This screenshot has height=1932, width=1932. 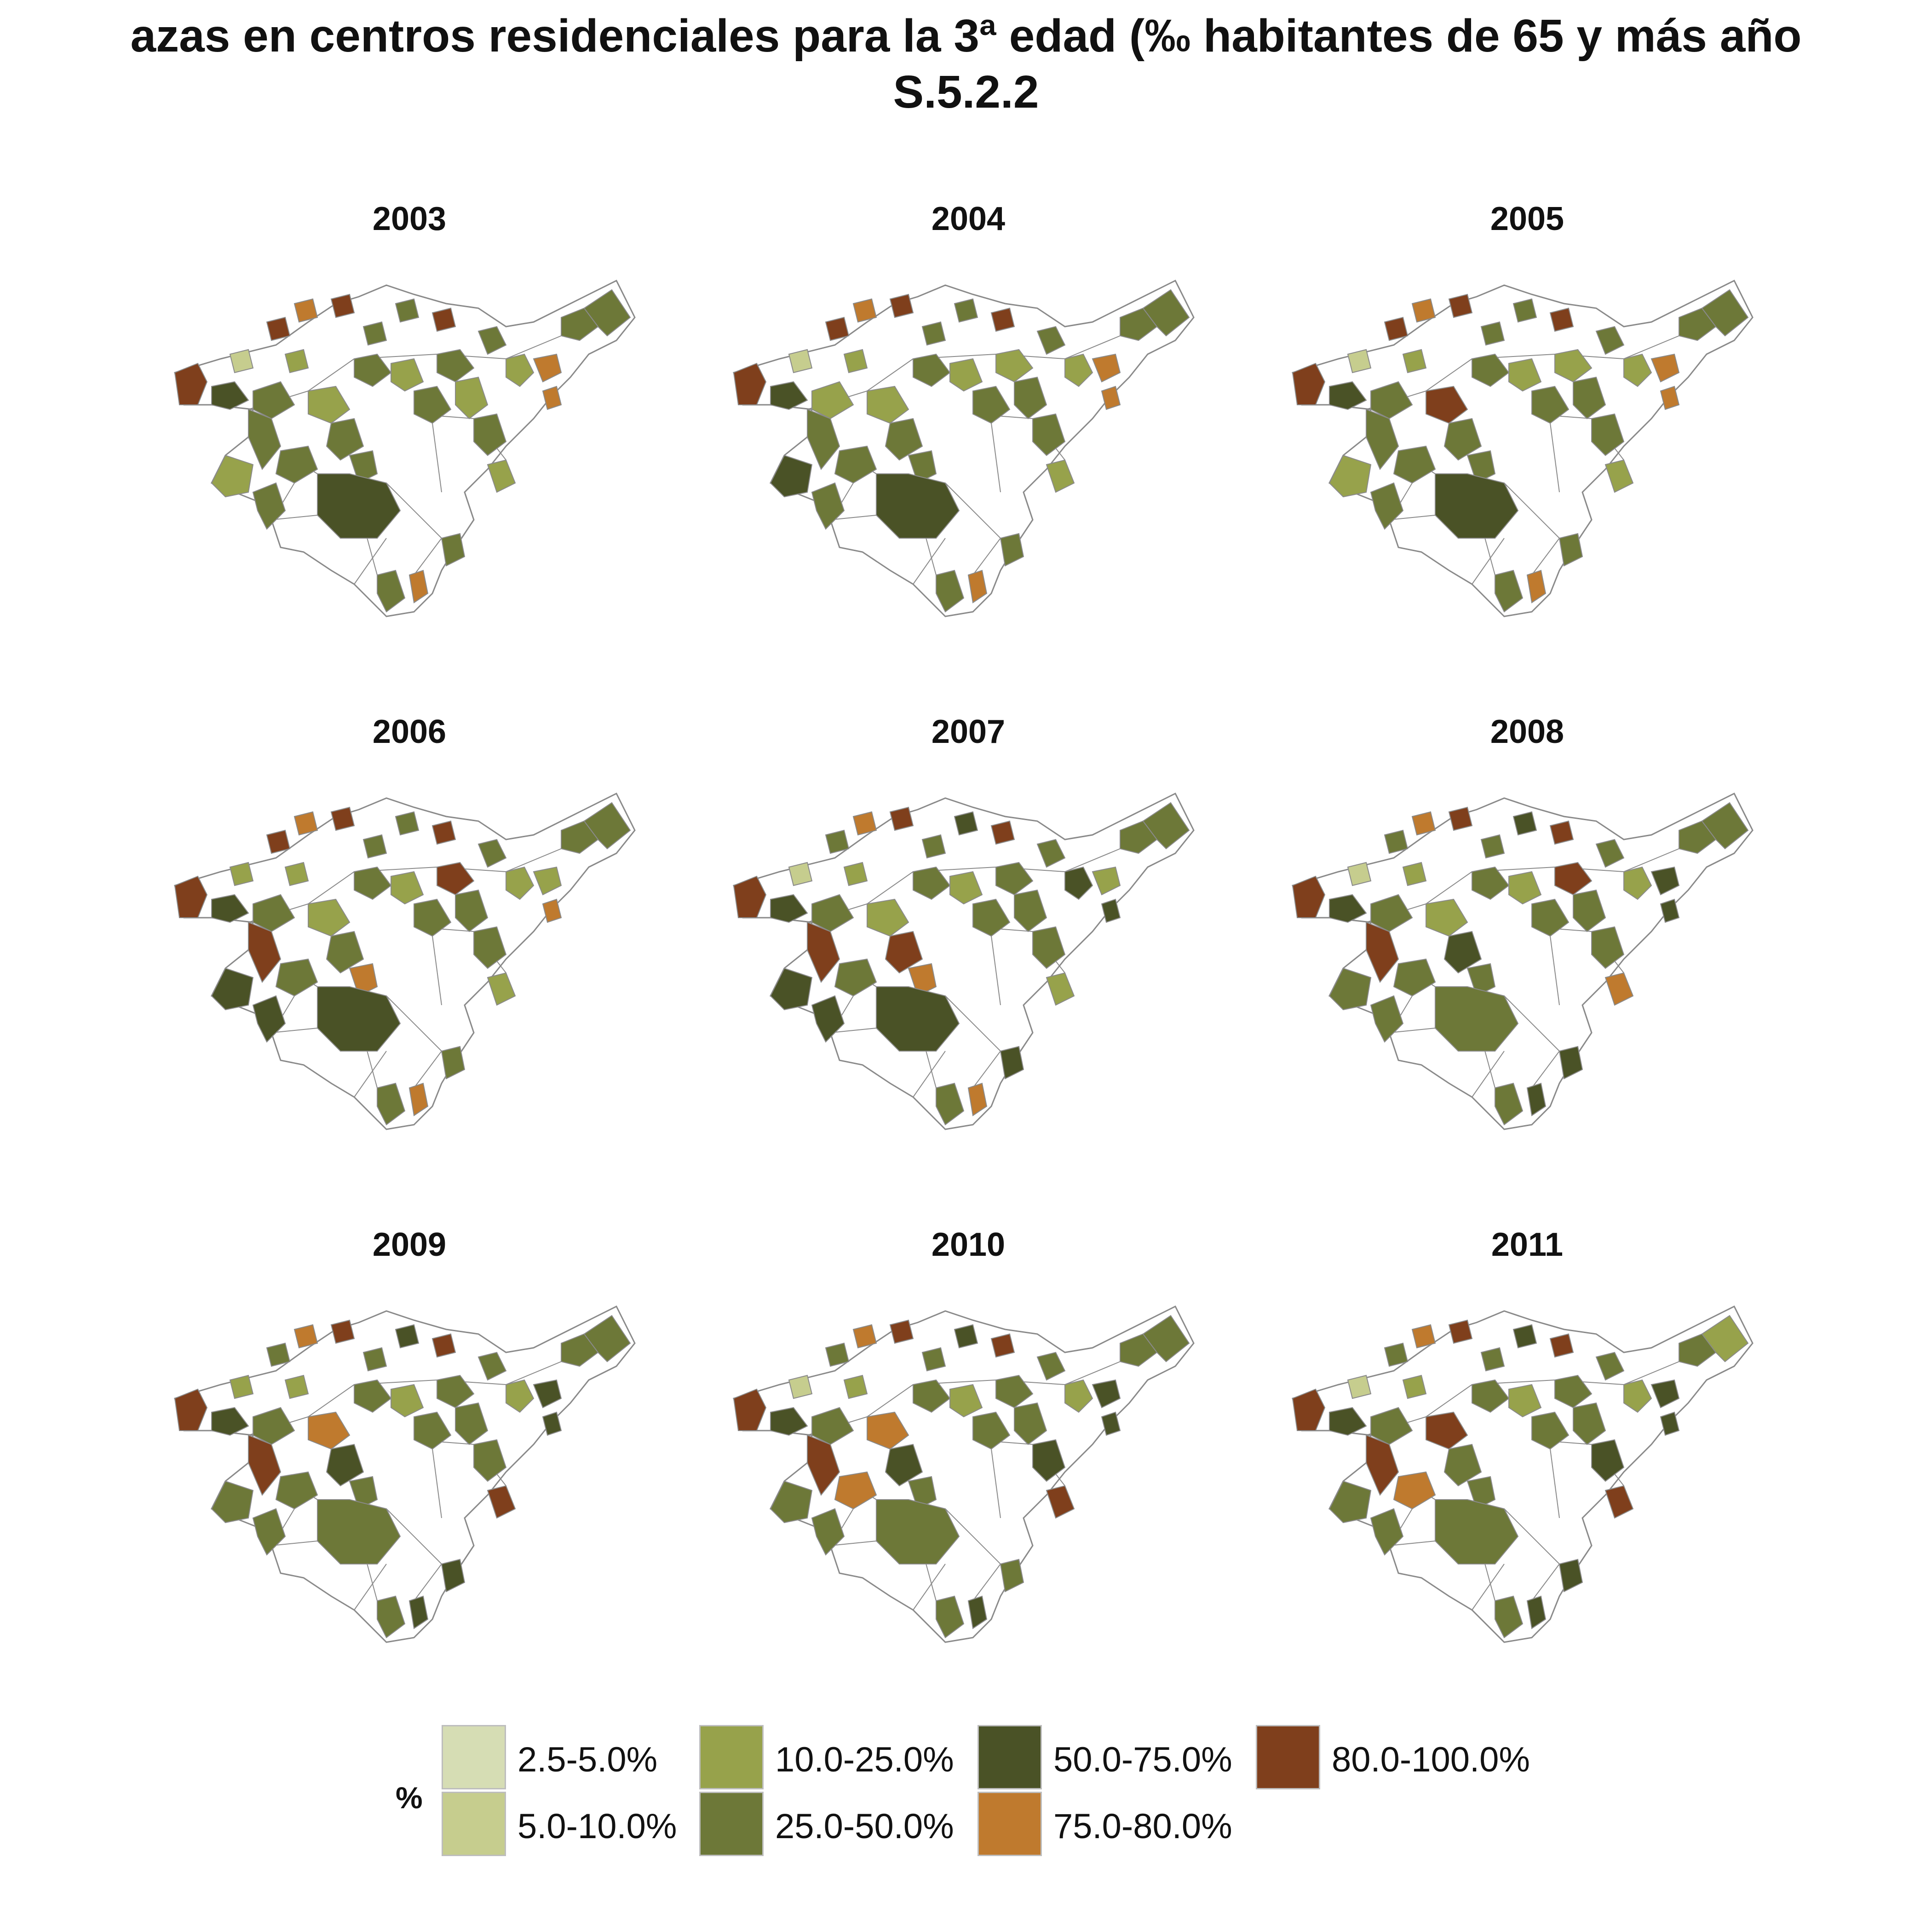 What do you see at coordinates (837, 1824) in the screenshot?
I see `legend-item: 25.0-50.0%` at bounding box center [837, 1824].